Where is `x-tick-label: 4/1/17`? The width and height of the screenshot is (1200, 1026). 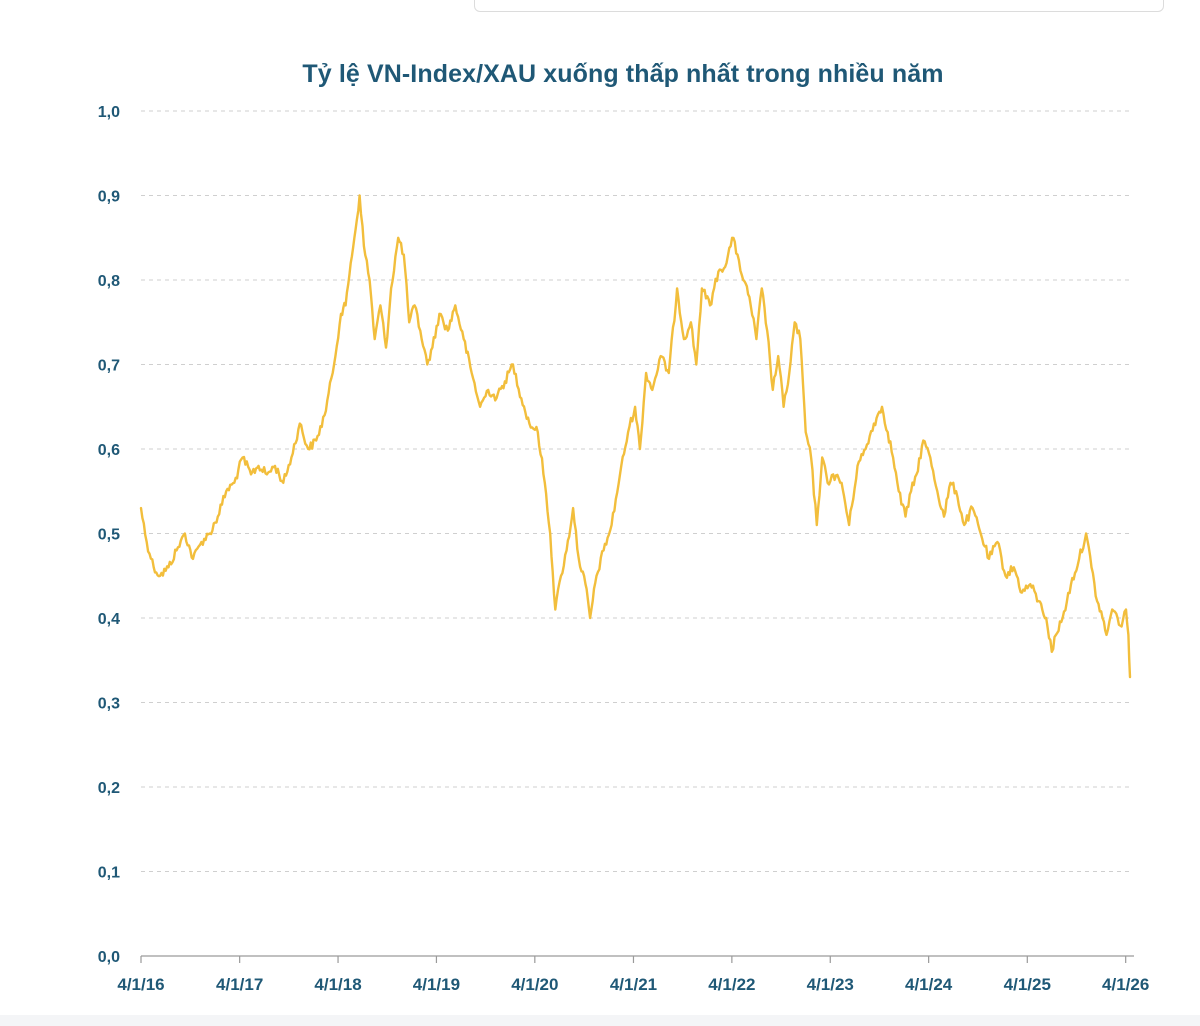
x-tick-label: 4/1/17 is located at coordinates (239, 984).